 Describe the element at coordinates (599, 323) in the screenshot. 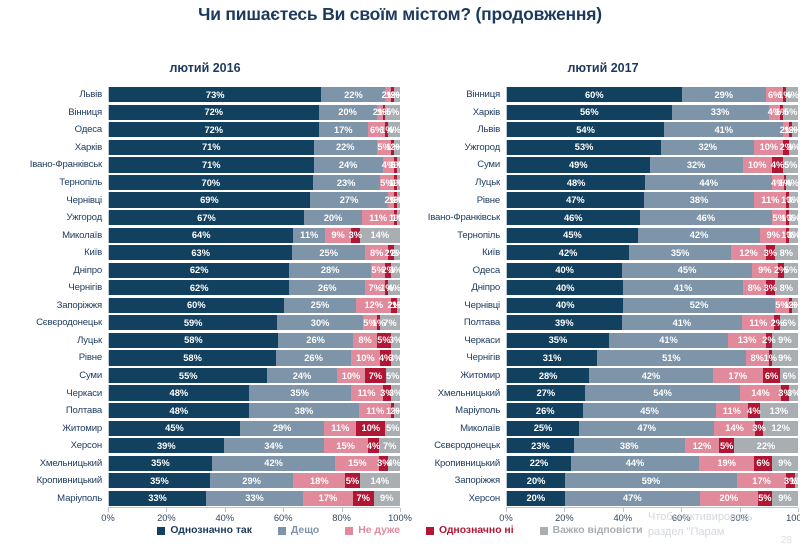

I see `chart-row: Полтава 39% 41% 11% 2% 6%` at that location.